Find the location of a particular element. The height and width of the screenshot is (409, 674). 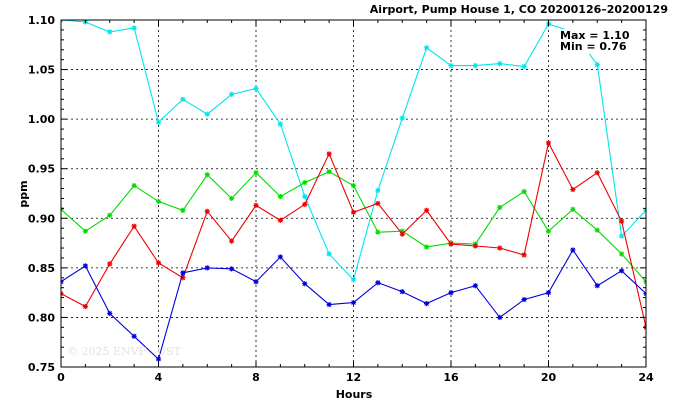

y-tick-label: 1.05 is located at coordinates (41, 70).